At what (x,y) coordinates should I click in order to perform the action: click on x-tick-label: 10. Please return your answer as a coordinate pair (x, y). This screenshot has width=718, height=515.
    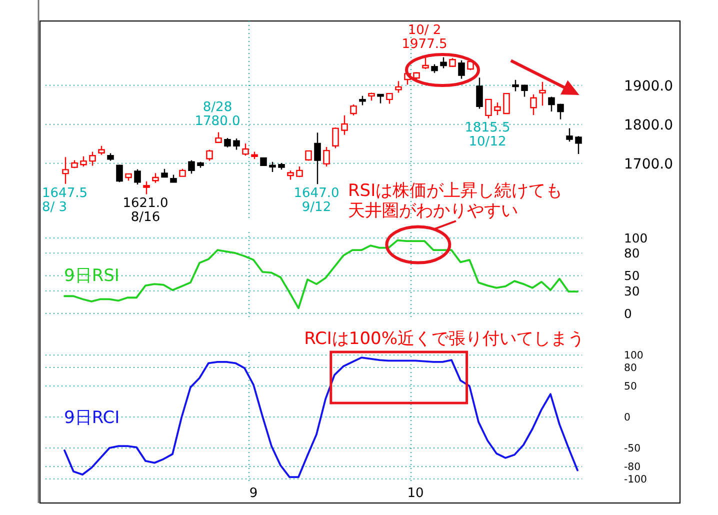
    Looking at the image, I should click on (415, 493).